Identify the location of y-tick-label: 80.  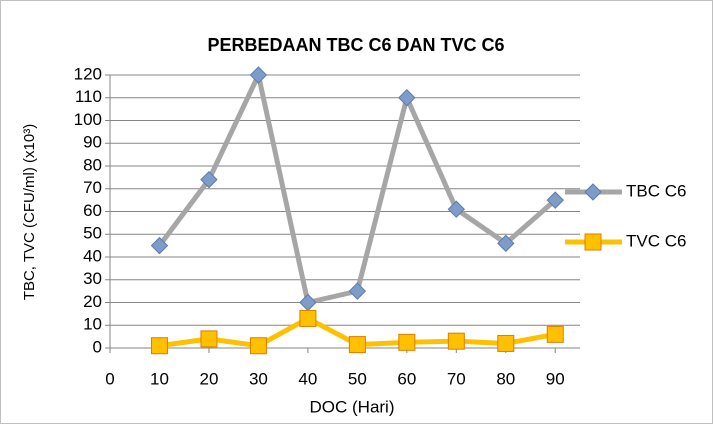
(92, 164).